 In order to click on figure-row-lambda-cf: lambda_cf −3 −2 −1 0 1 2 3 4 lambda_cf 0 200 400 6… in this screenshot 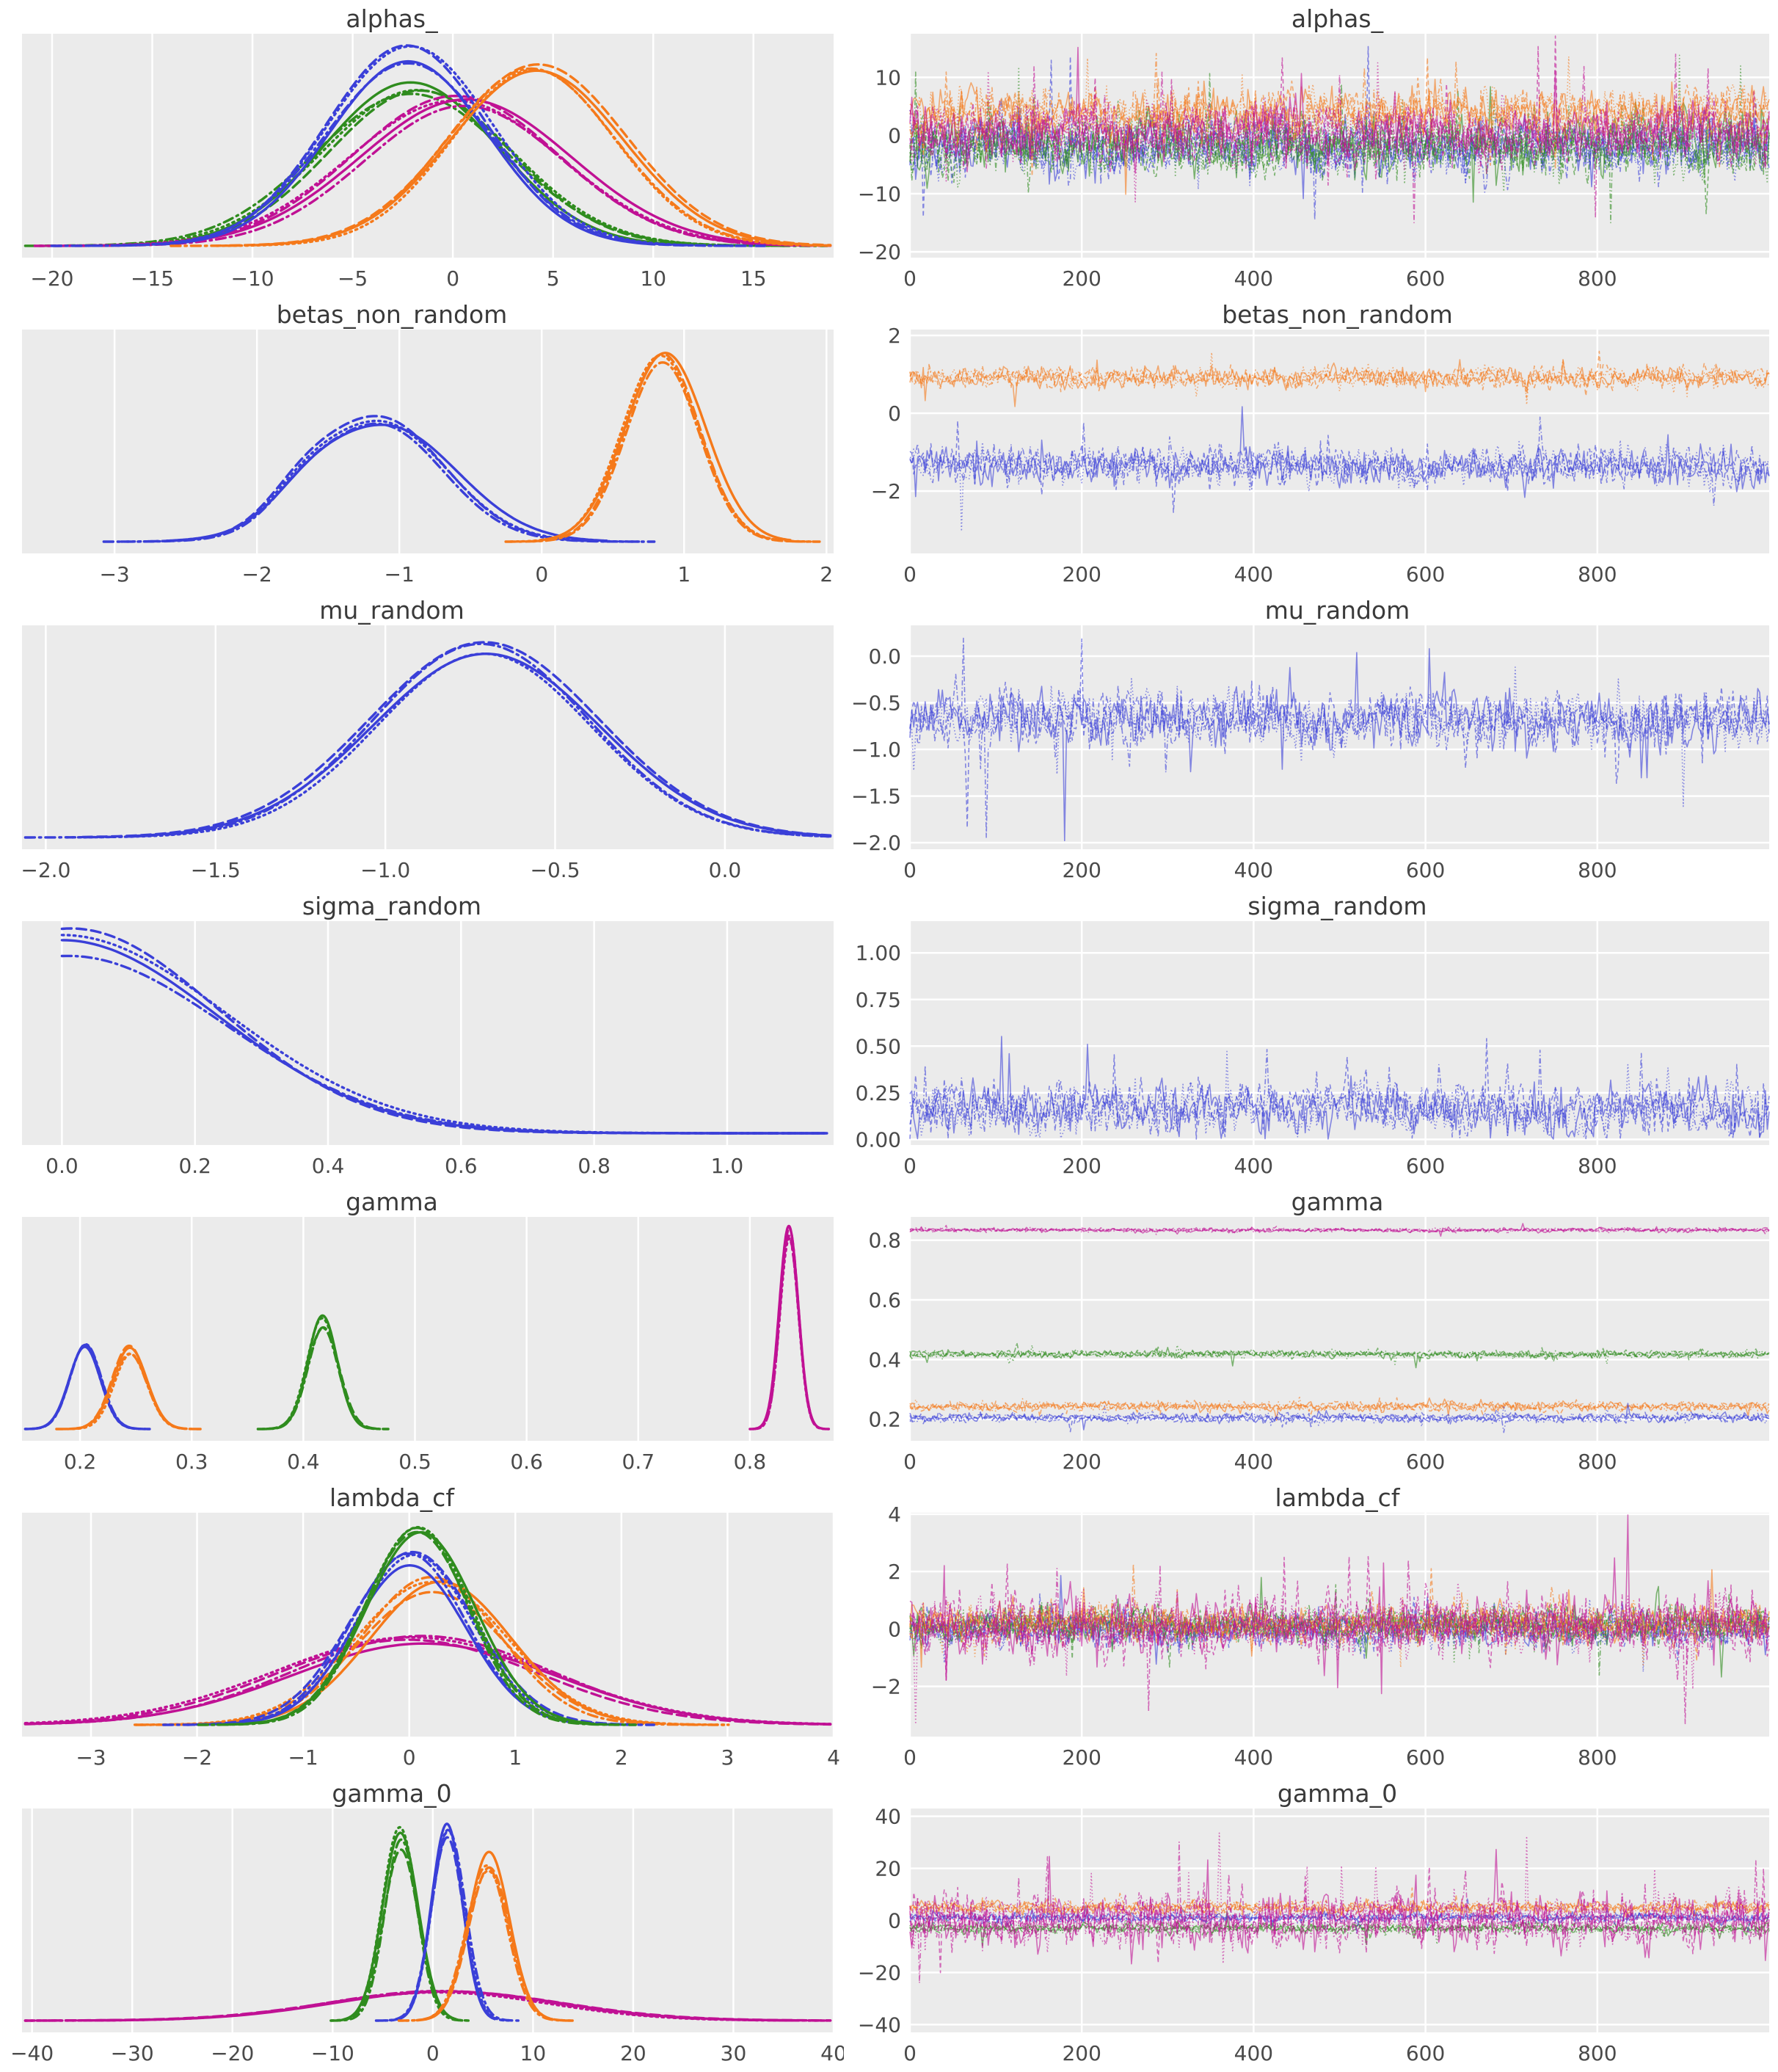, I will do `click(889, 1627)`.